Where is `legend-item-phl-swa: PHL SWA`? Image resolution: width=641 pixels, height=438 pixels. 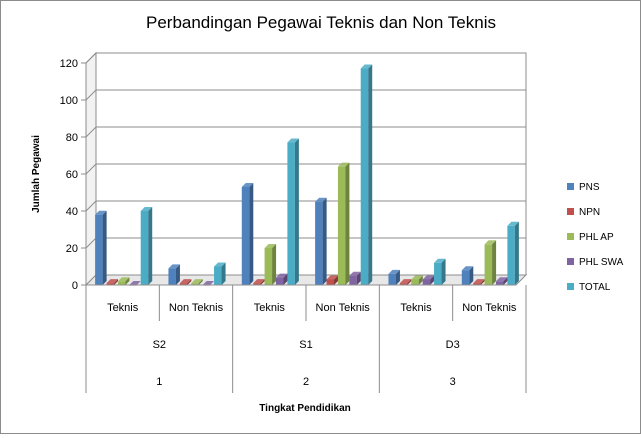
legend-item-phl-swa: PHL SWA is located at coordinates (595, 262).